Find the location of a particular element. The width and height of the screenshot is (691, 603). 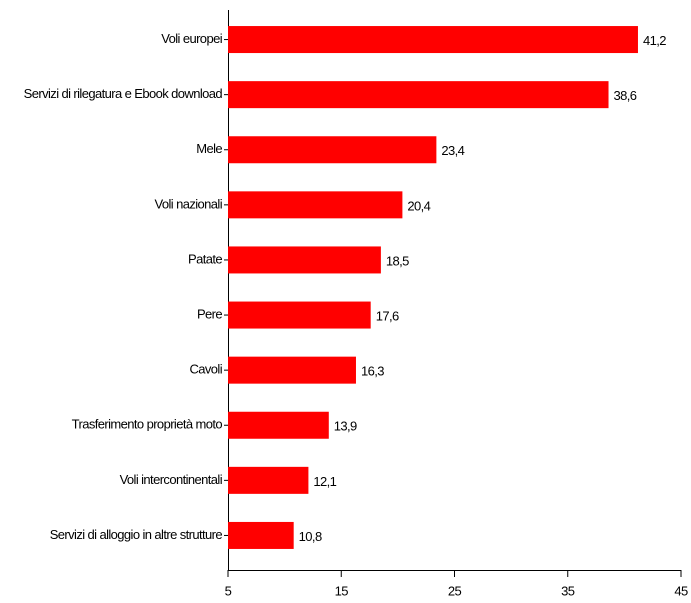

value-label: 18,5 is located at coordinates (397, 260).